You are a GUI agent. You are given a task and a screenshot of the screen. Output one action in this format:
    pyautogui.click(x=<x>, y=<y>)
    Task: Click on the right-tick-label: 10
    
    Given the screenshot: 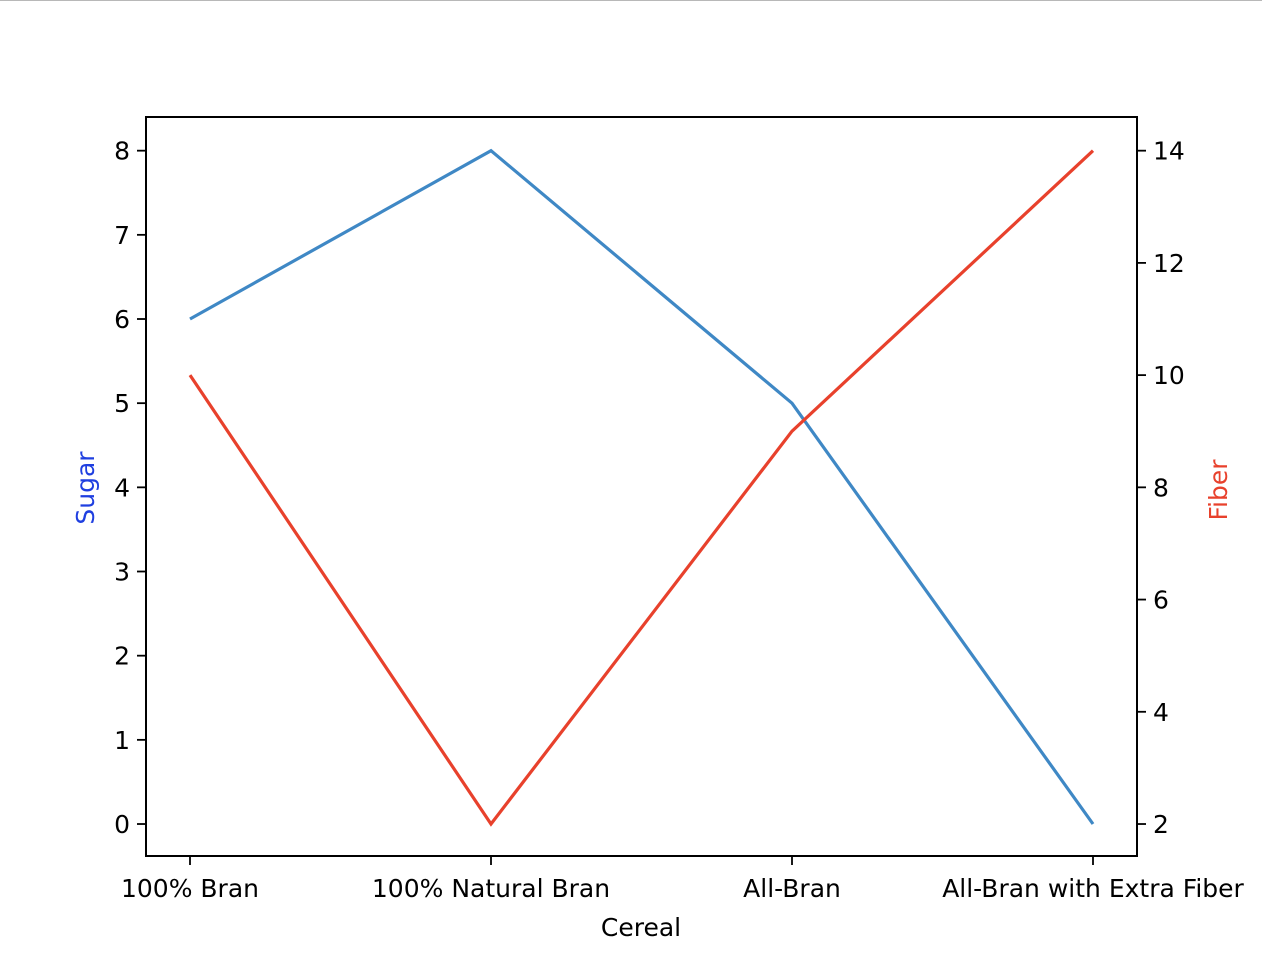 What is the action you would take?
    pyautogui.click(x=1169, y=375)
    